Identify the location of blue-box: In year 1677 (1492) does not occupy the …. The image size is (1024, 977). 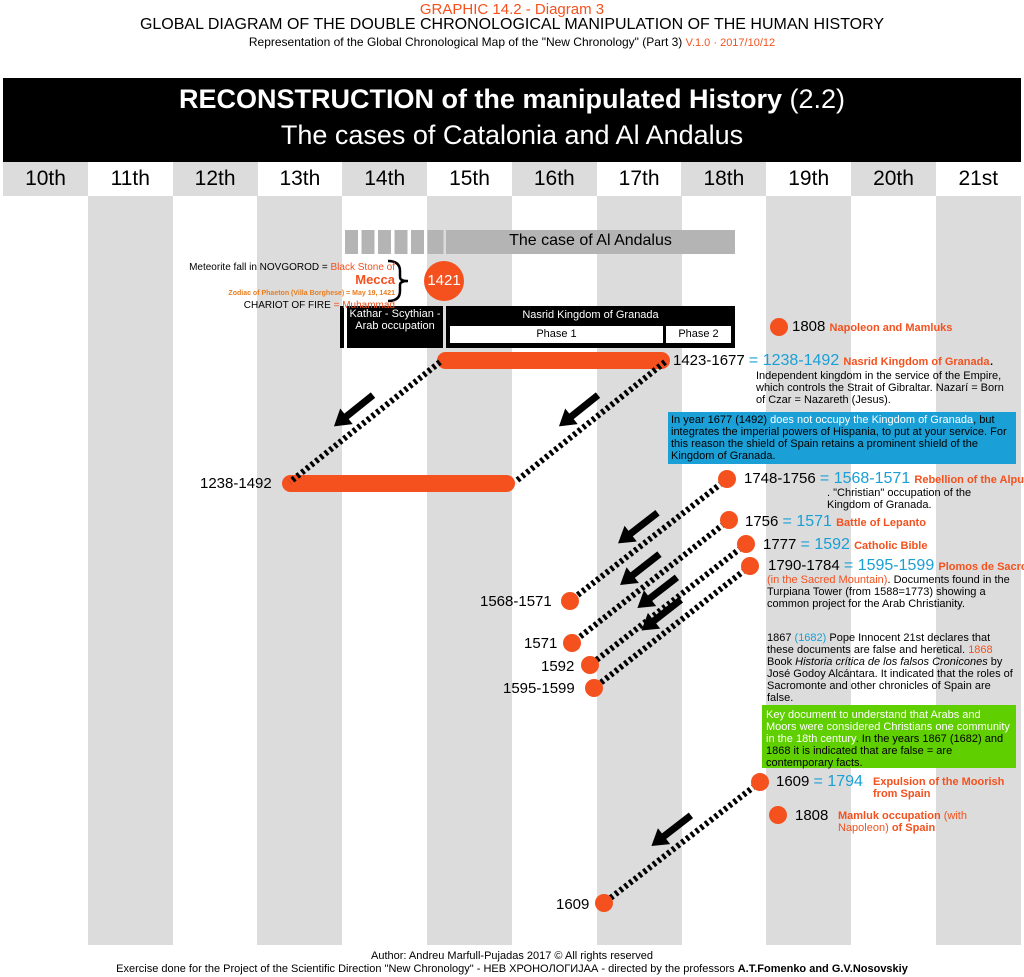
(839, 438).